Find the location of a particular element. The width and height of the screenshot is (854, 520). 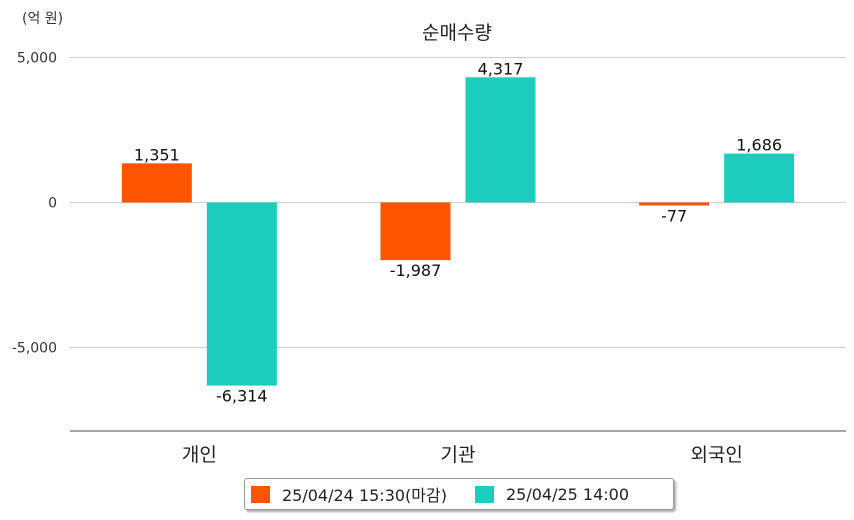

x-tick-label: 개인 is located at coordinates (199, 455).